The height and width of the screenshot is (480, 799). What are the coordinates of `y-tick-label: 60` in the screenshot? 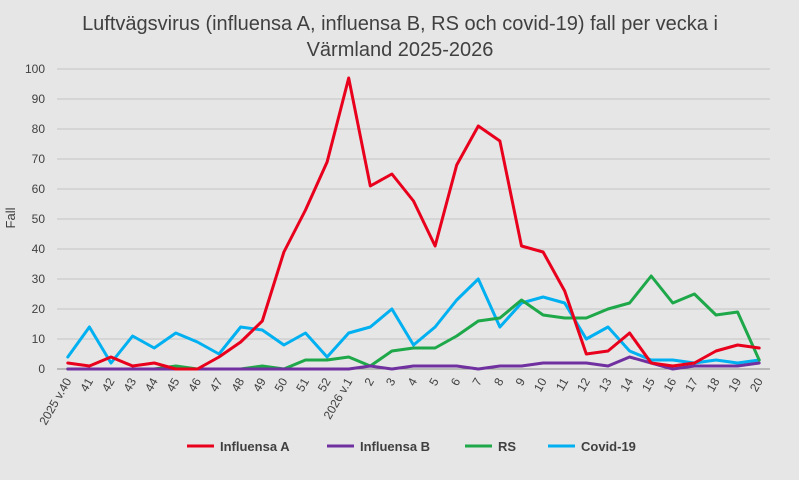 It's located at (39, 189).